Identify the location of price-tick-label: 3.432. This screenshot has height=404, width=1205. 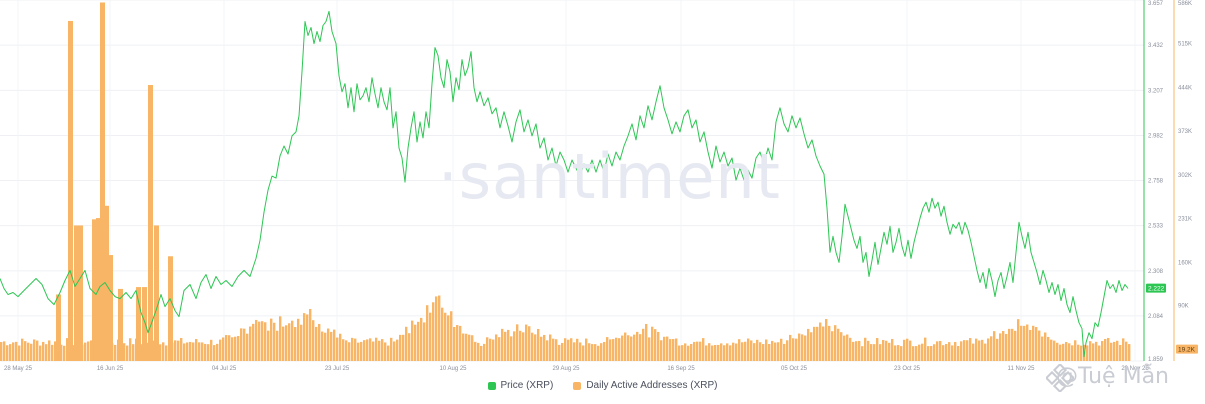
(1156, 46).